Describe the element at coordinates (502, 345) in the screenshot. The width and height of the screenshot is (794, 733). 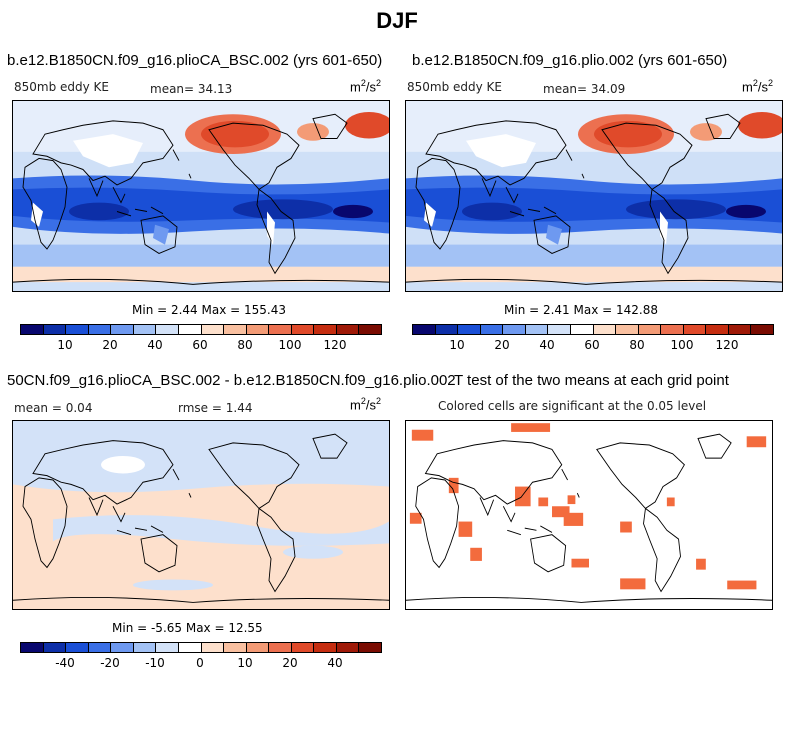
I see `panel-2-colorbar-tick: 20` at that location.